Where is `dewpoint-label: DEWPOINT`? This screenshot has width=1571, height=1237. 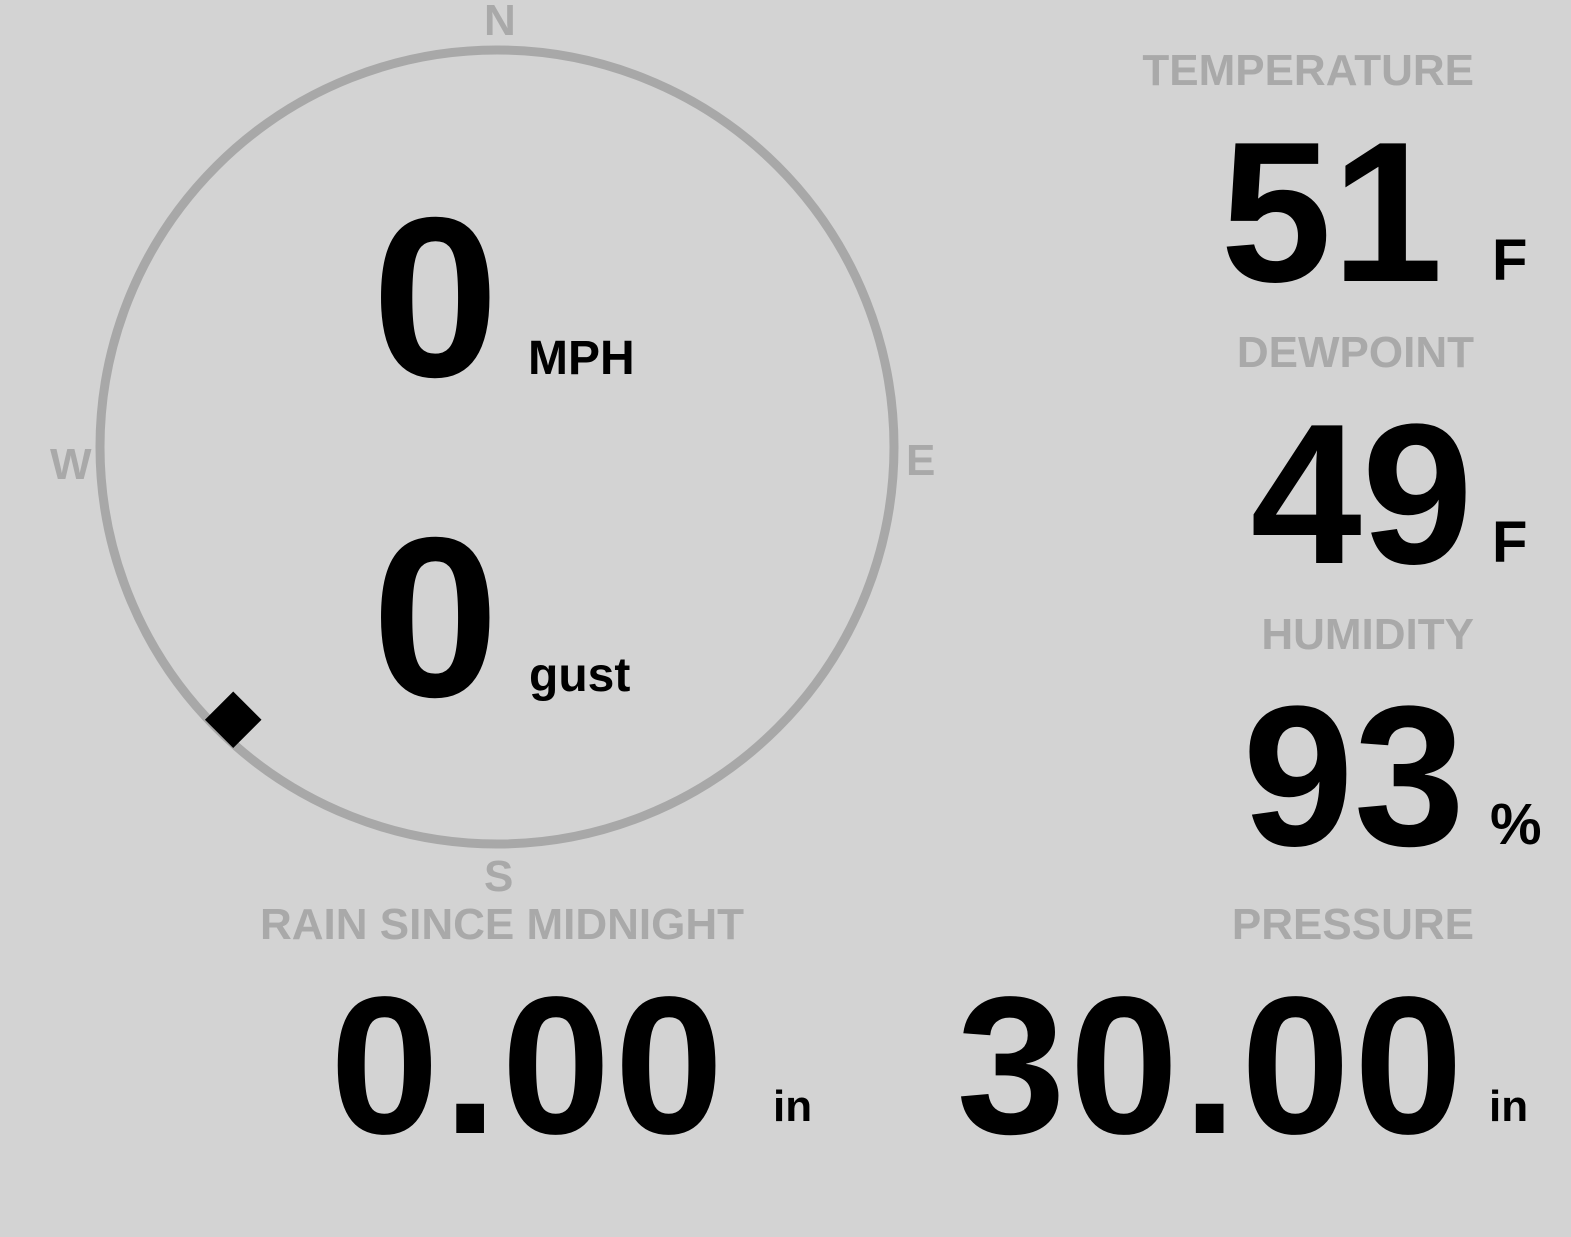 dewpoint-label: DEWPOINT is located at coordinates (1355, 352).